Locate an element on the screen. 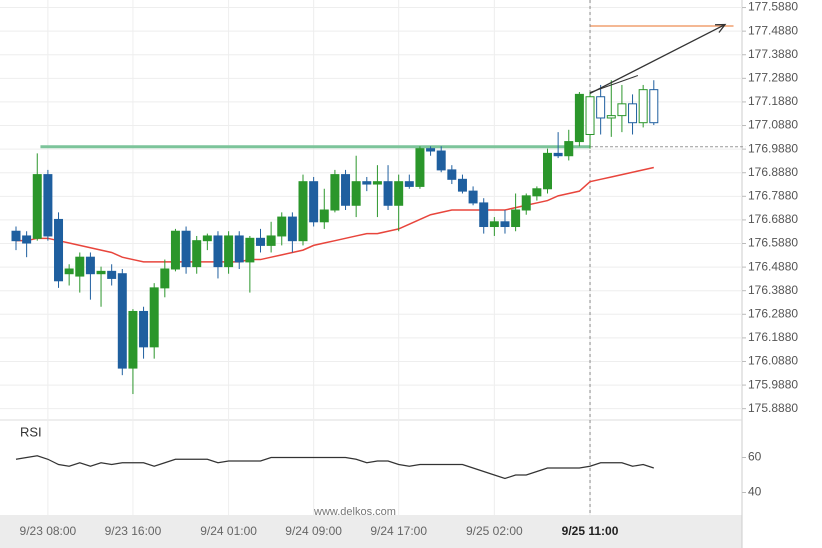 The image size is (822, 548). rsi-tick-label: 60 is located at coordinates (755, 457).